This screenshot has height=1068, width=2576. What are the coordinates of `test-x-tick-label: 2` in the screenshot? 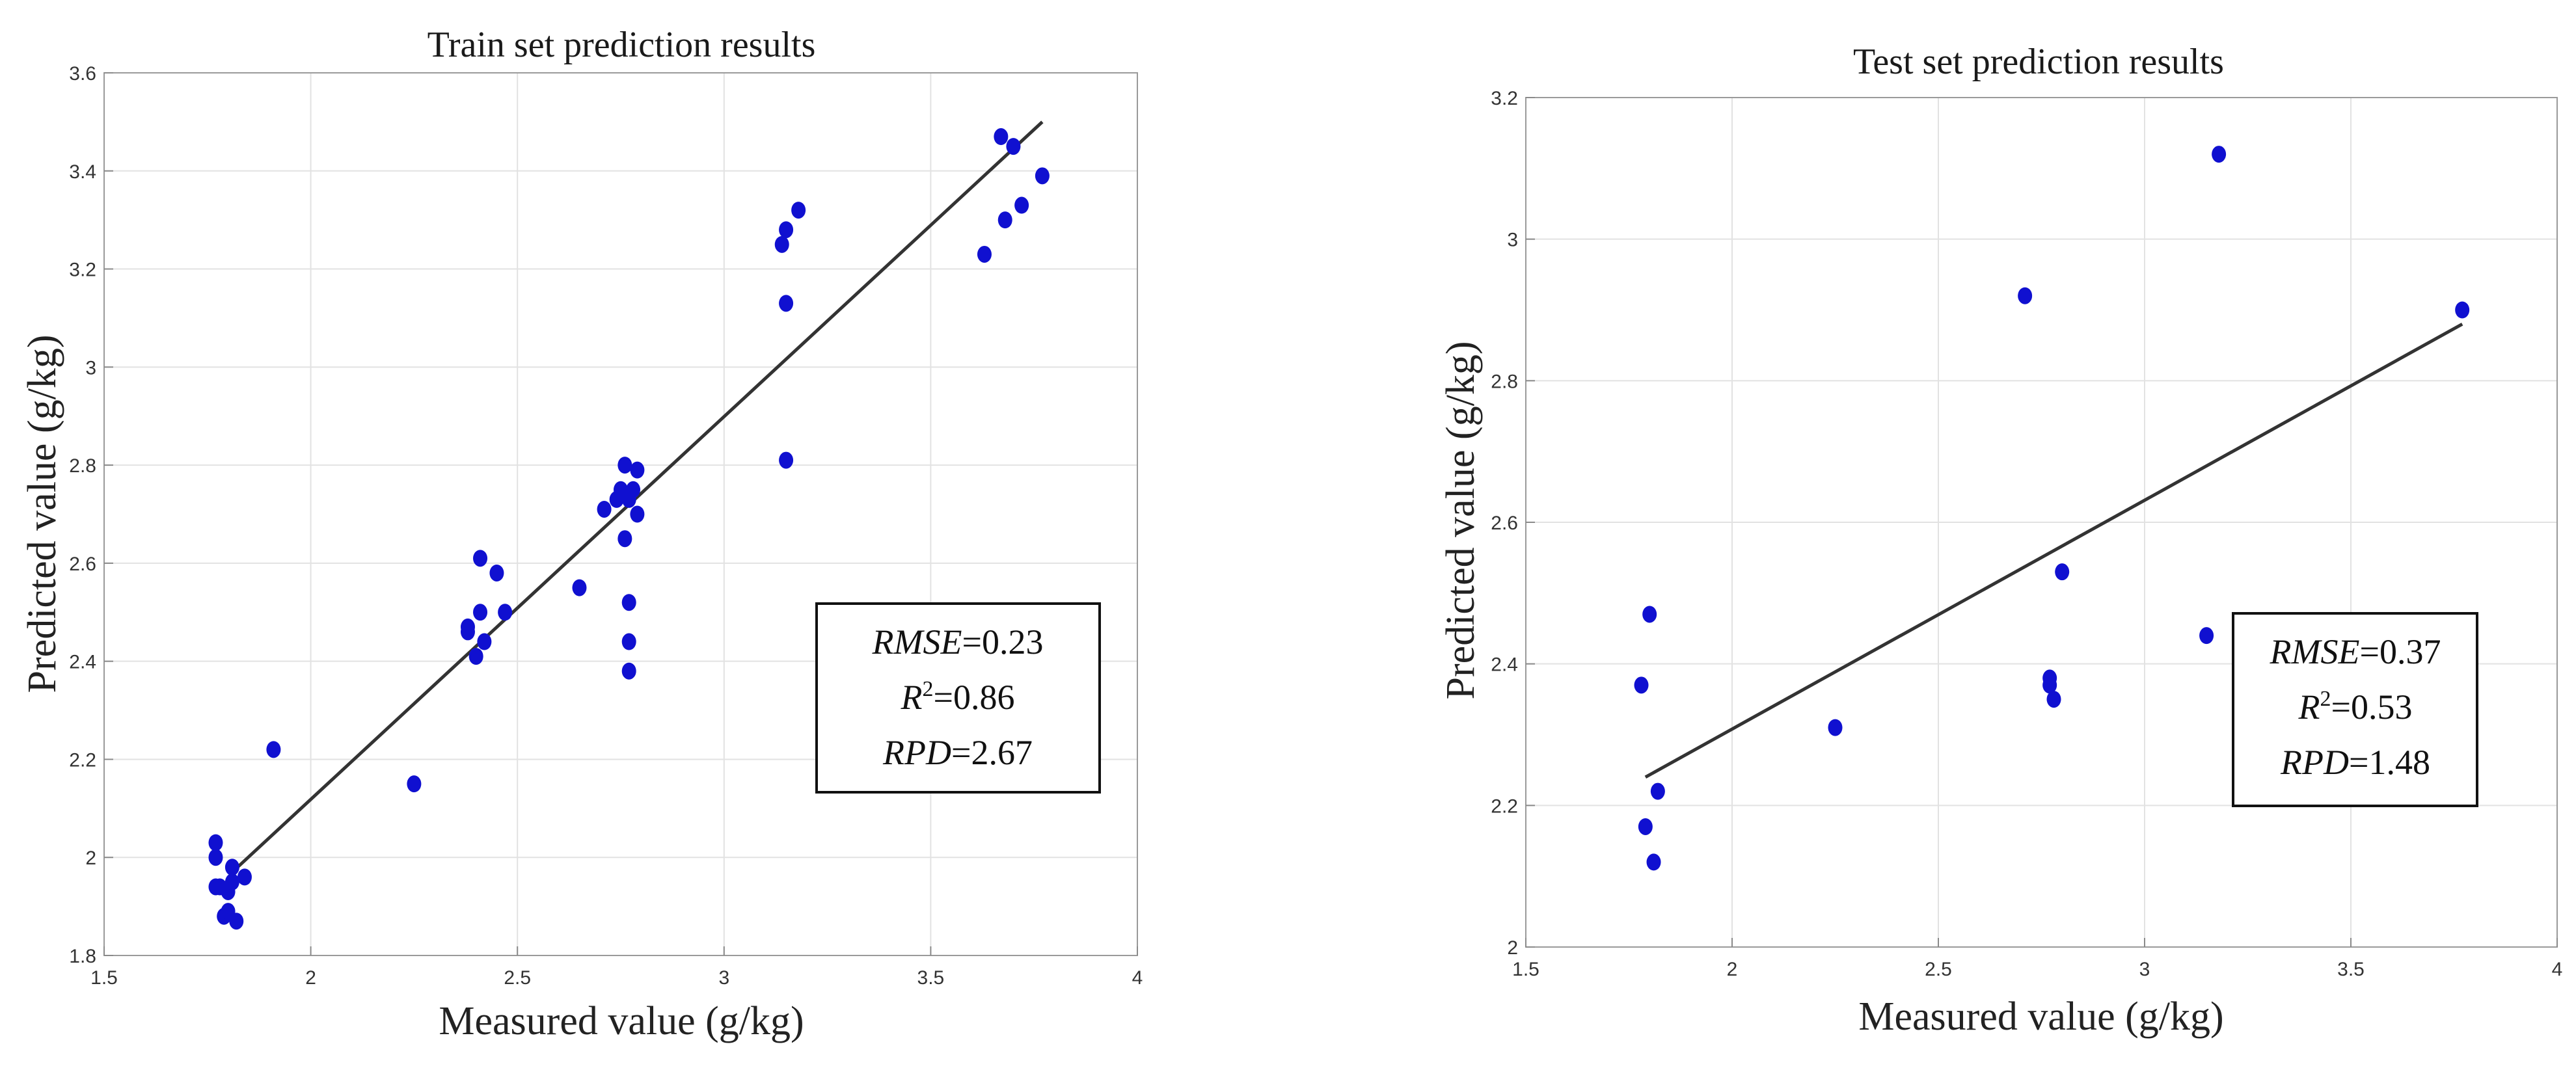 It's located at (1732, 969).